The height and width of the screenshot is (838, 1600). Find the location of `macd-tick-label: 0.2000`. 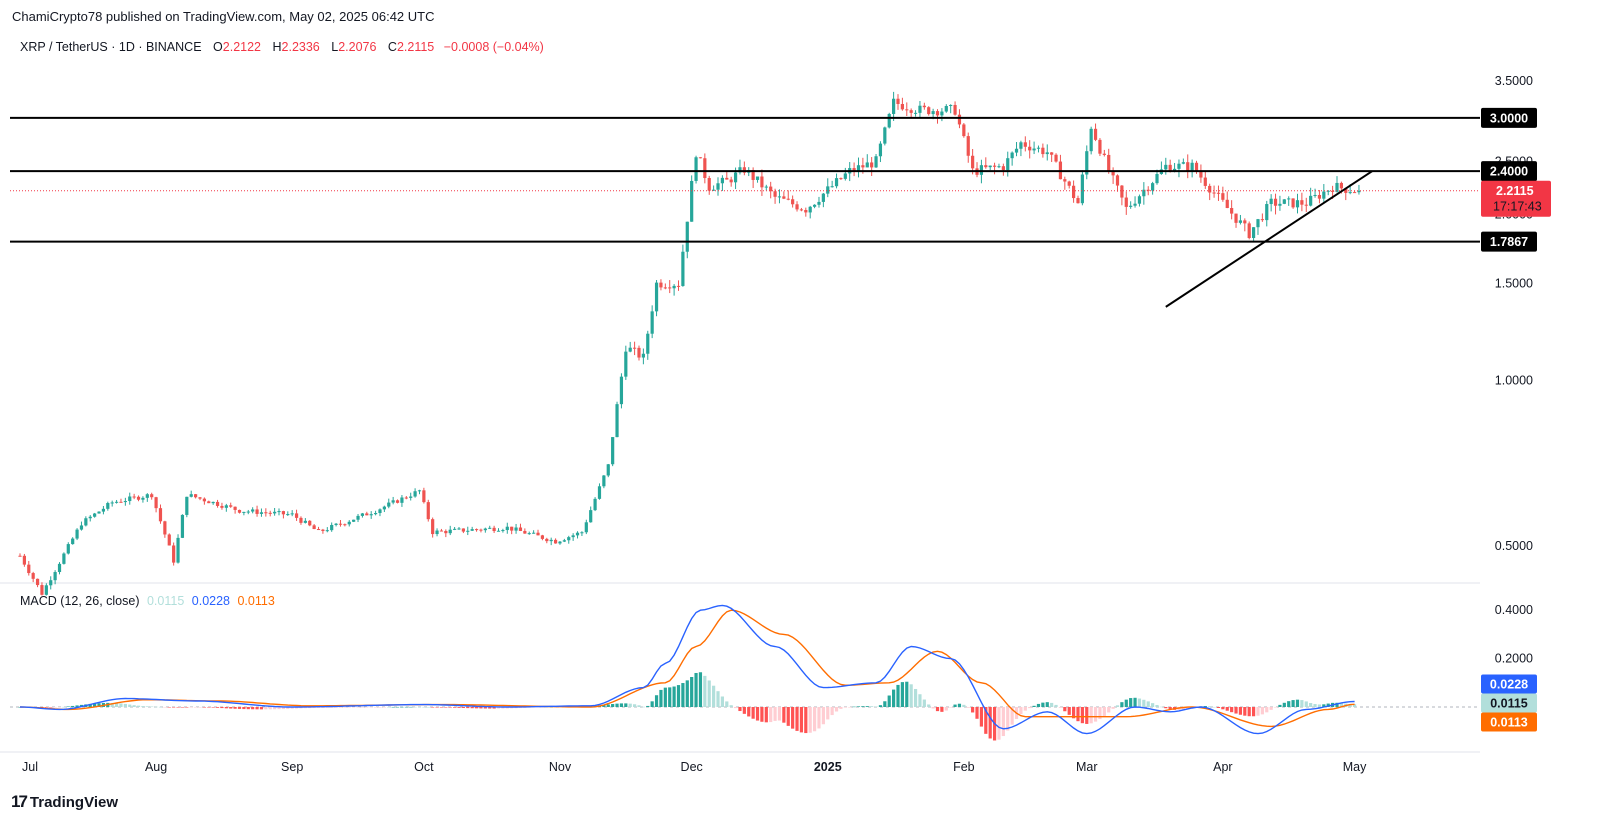

macd-tick-label: 0.2000 is located at coordinates (1514, 659).